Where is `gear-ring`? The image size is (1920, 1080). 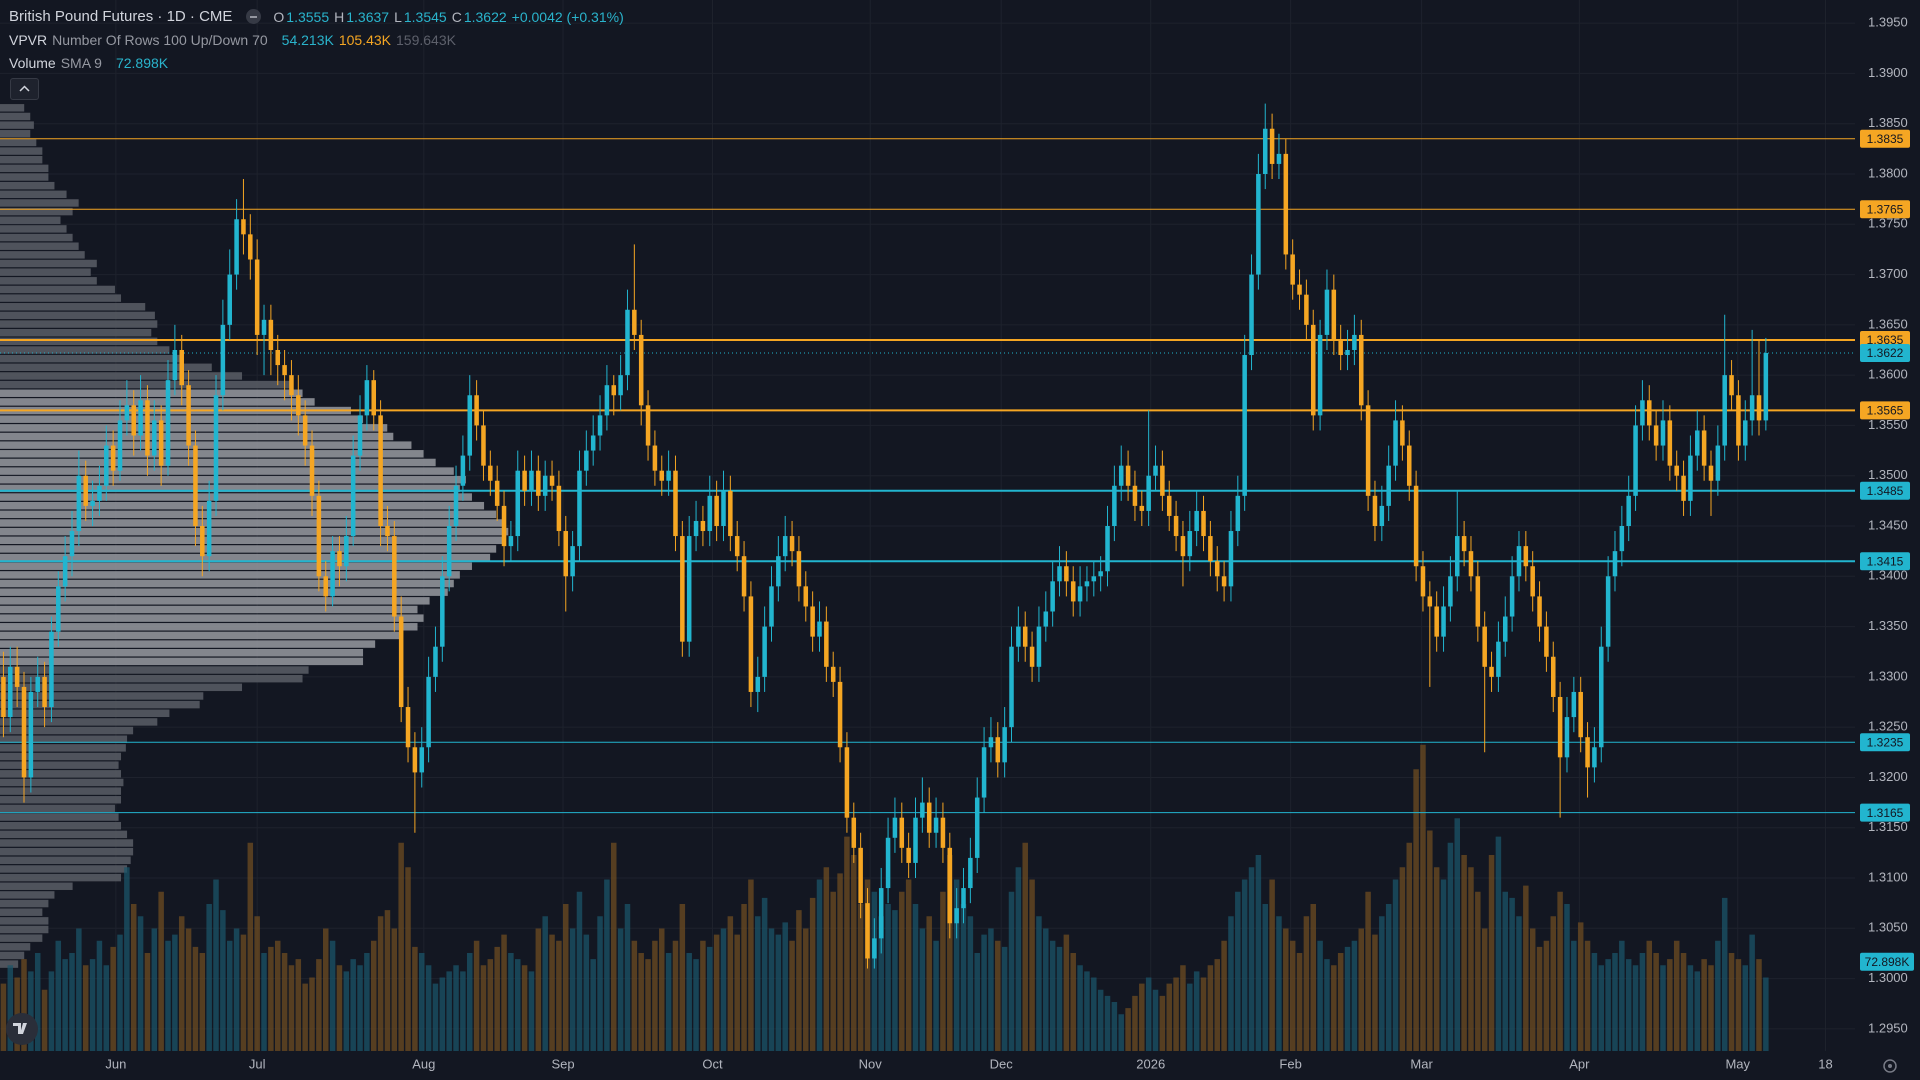
gear-ring is located at coordinates (1890, 1066).